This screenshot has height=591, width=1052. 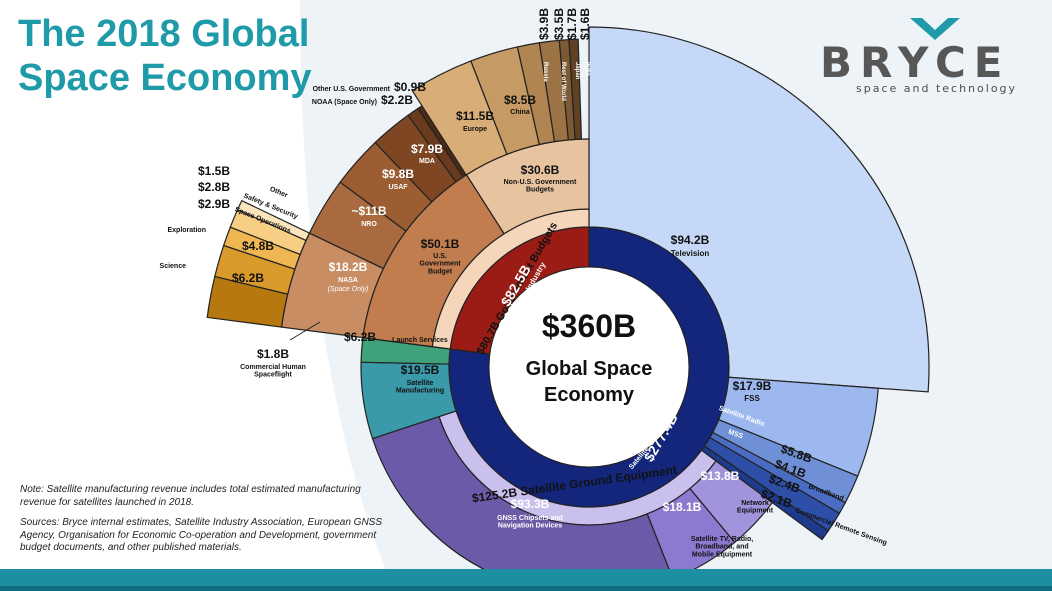 What do you see at coordinates (530, 504) in the screenshot?
I see `gnss-value: $93.3B` at bounding box center [530, 504].